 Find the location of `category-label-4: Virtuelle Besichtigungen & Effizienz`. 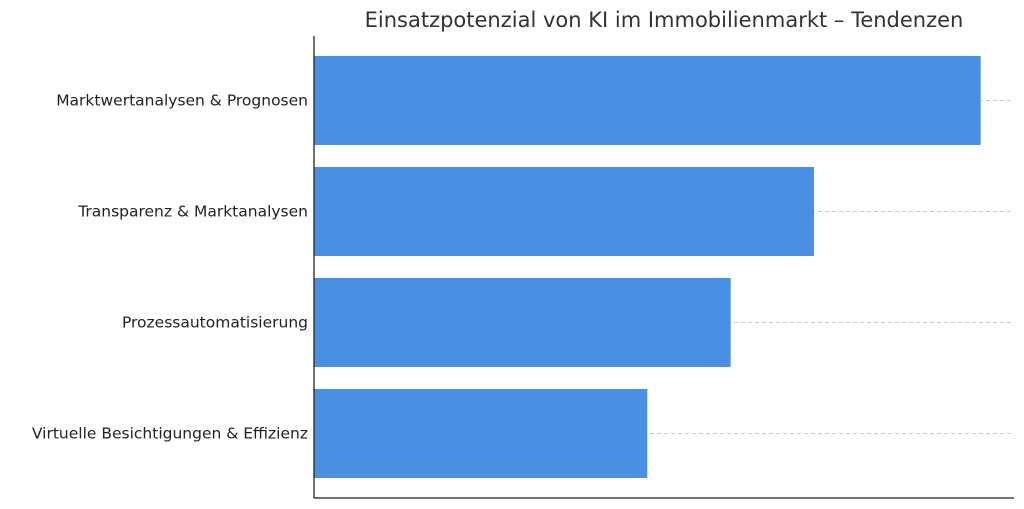

category-label-4: Virtuelle Besichtigungen & Effizienz is located at coordinates (170, 434).